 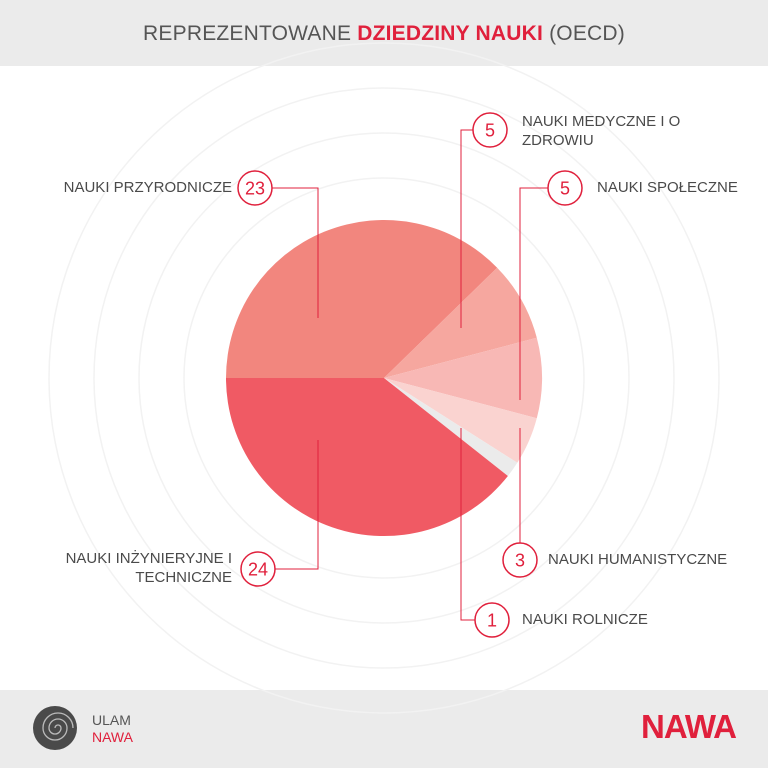 I want to click on value-label: 1, so click(x=492, y=621).